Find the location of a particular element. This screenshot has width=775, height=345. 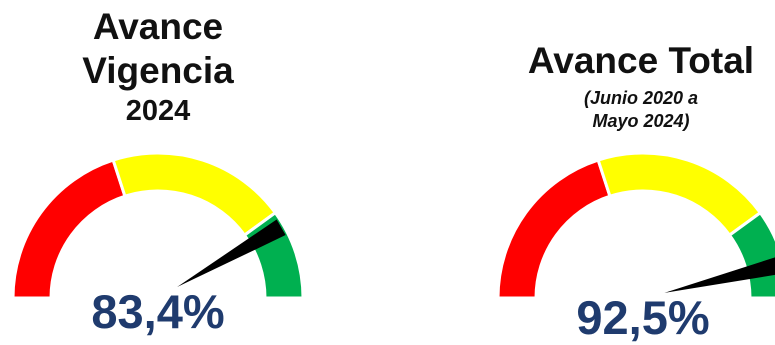

gauge-vigencia-value-label: 83,4% is located at coordinates (158, 311).